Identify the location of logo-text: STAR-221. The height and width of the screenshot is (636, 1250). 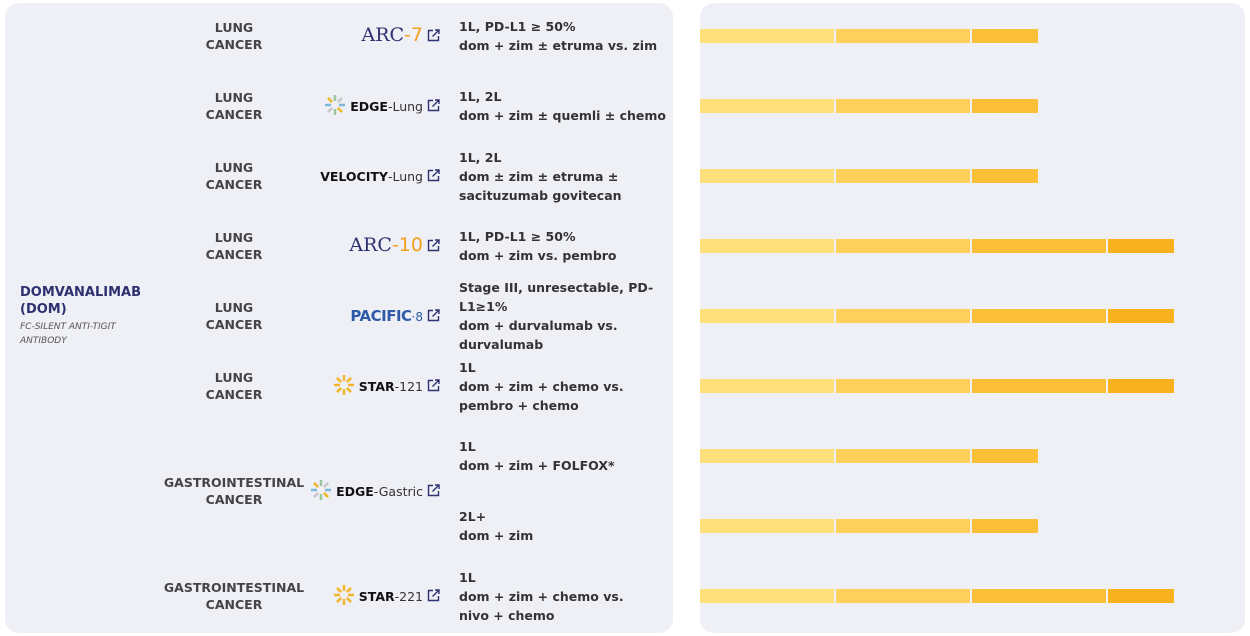
(391, 595).